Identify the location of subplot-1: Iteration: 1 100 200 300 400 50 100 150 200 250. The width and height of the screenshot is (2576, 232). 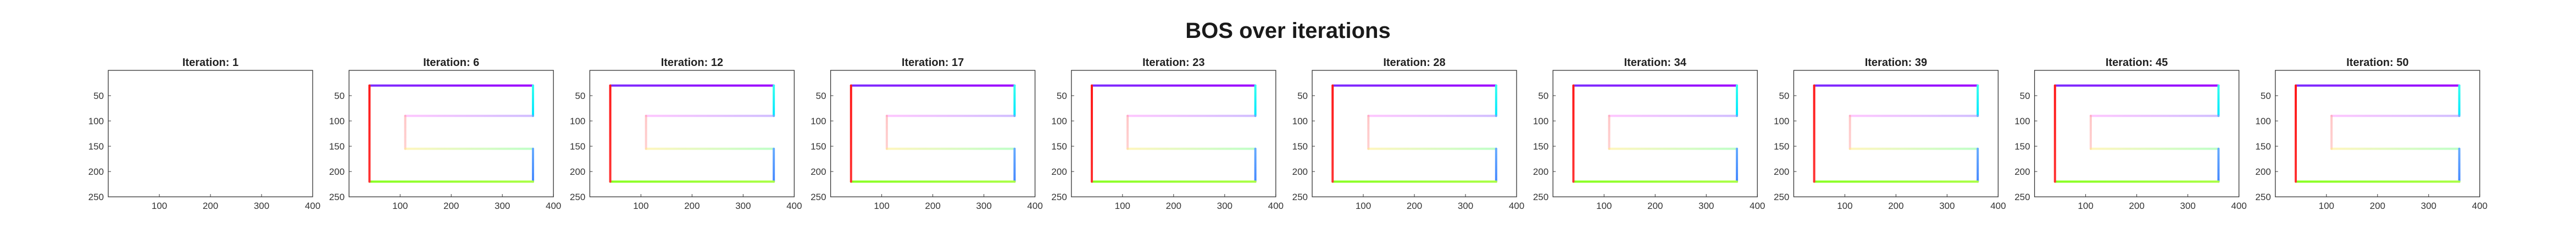
(204, 134).